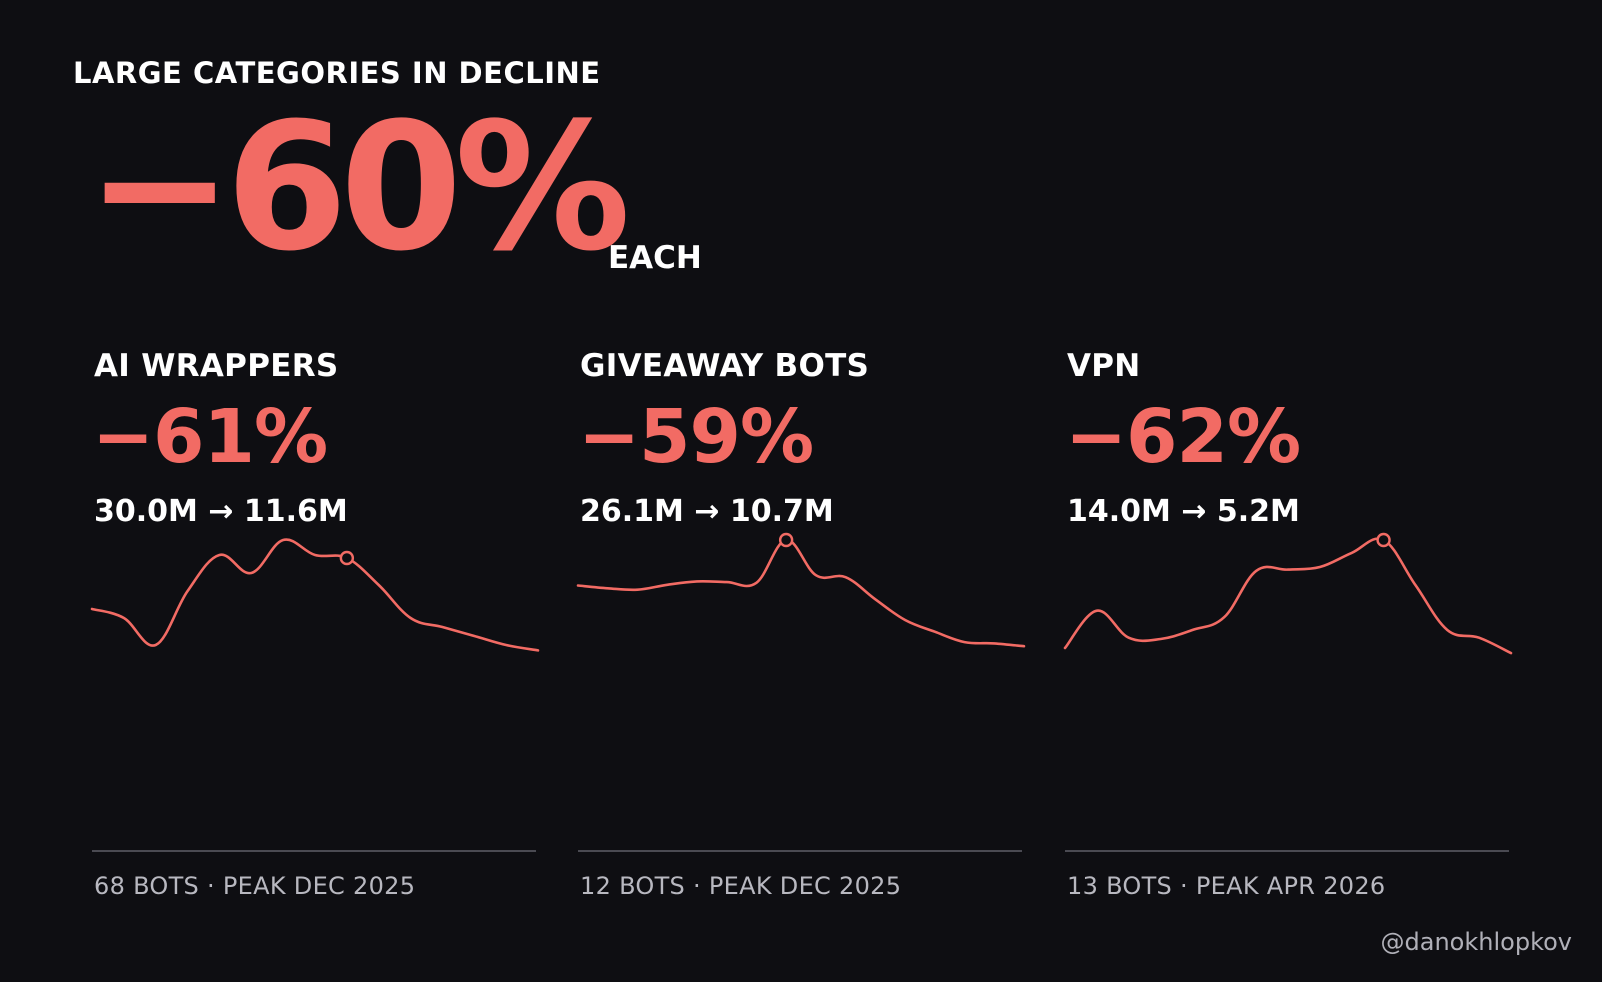 This screenshot has height=982, width=1602. What do you see at coordinates (1104, 366) in the screenshot?
I see `panel-title: VPN` at bounding box center [1104, 366].